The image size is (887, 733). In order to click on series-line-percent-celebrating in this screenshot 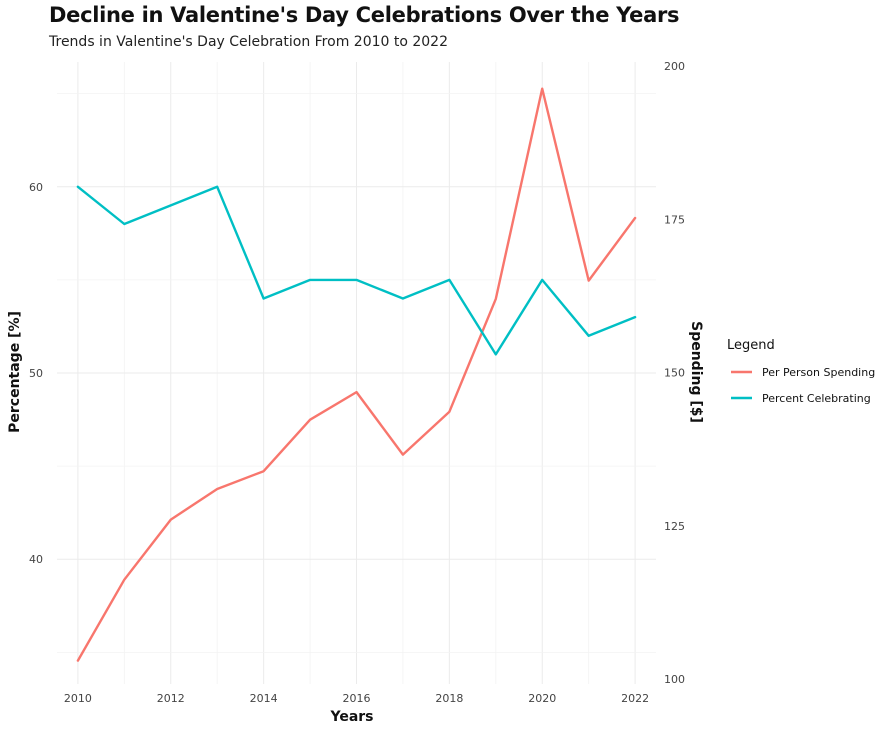, I will do `click(356, 270)`.